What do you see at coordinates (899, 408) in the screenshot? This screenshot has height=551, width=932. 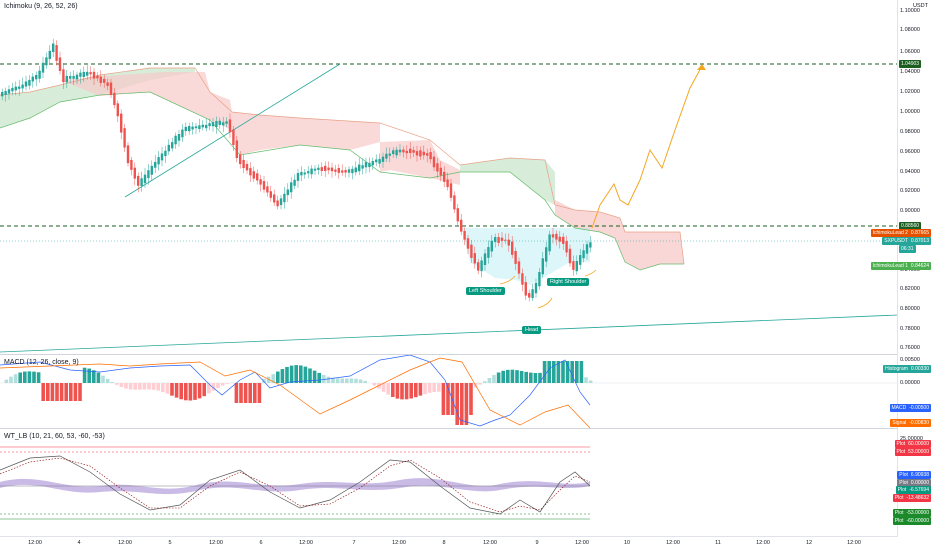 I see `tag-label: MACD` at bounding box center [899, 408].